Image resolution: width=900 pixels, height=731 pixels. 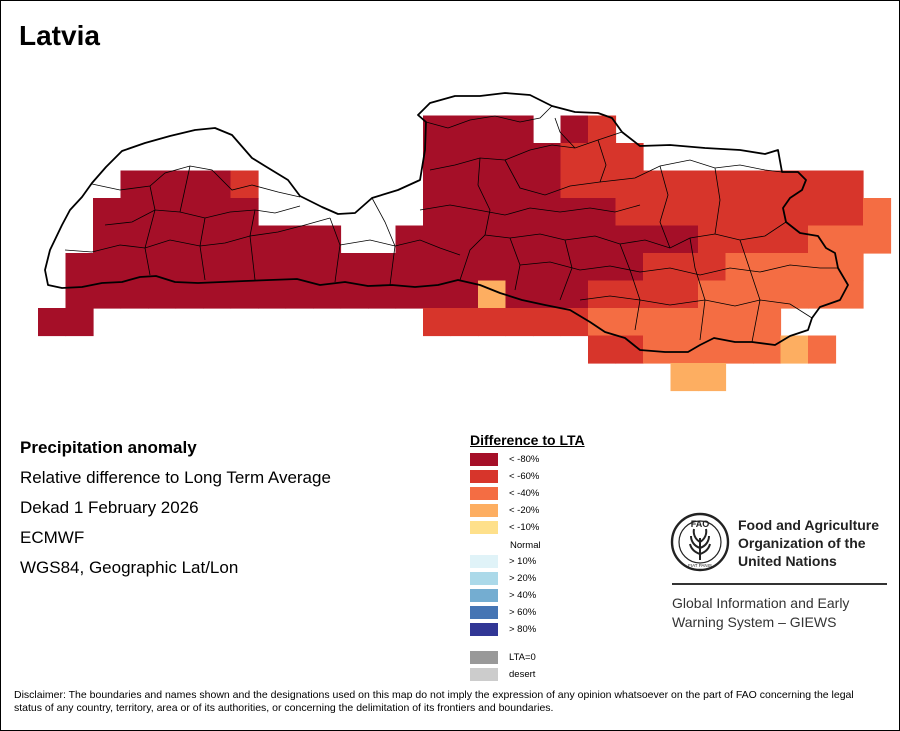 I want to click on fao-emblem-icon: FAO FIAT PANIS, so click(x=700, y=542).